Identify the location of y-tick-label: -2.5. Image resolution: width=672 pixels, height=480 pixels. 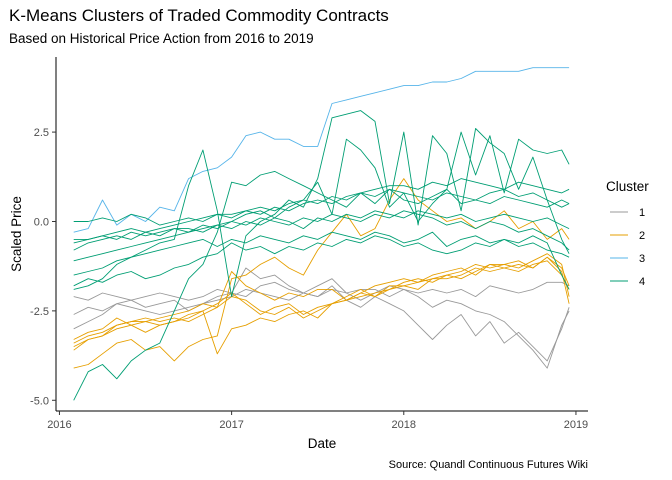
(39, 312).